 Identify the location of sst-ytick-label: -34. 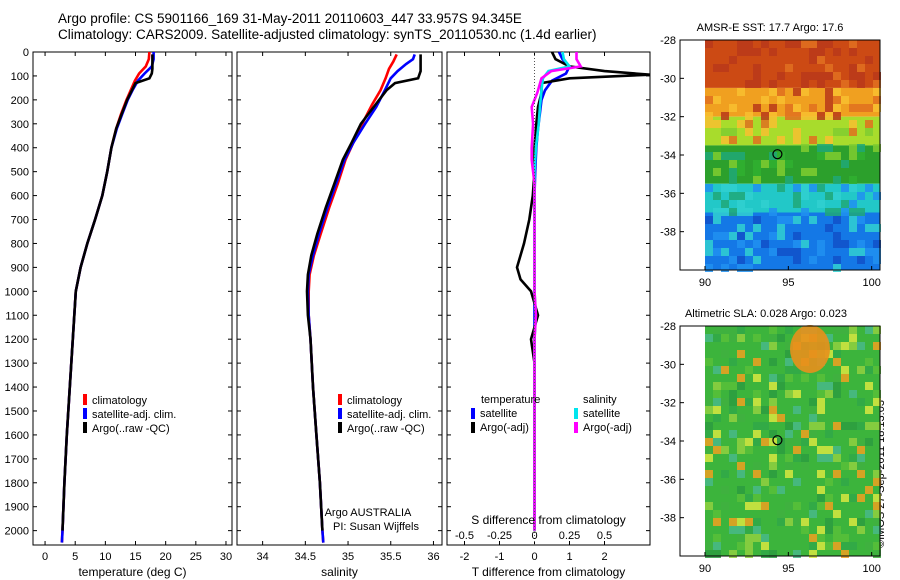
(668, 156).